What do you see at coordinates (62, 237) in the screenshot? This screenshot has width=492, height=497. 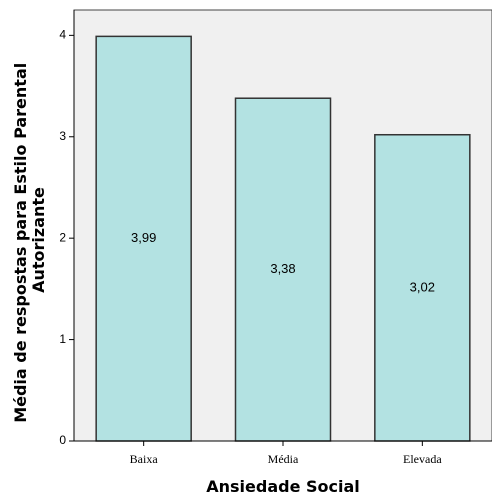 I see `y-tick-label: 2` at bounding box center [62, 237].